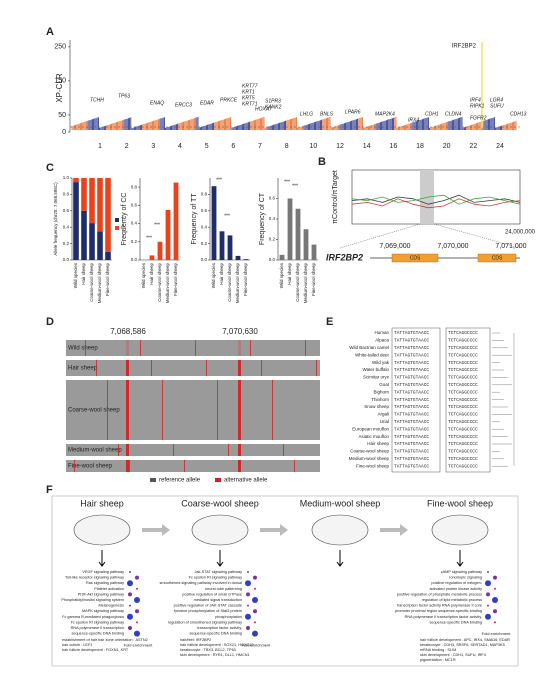 Image resolution: width=554 pixels, height=682 pixels. Describe the element at coordinates (455, 589) in the screenshot. I see `pathway: activated protein kinase activity` at that location.